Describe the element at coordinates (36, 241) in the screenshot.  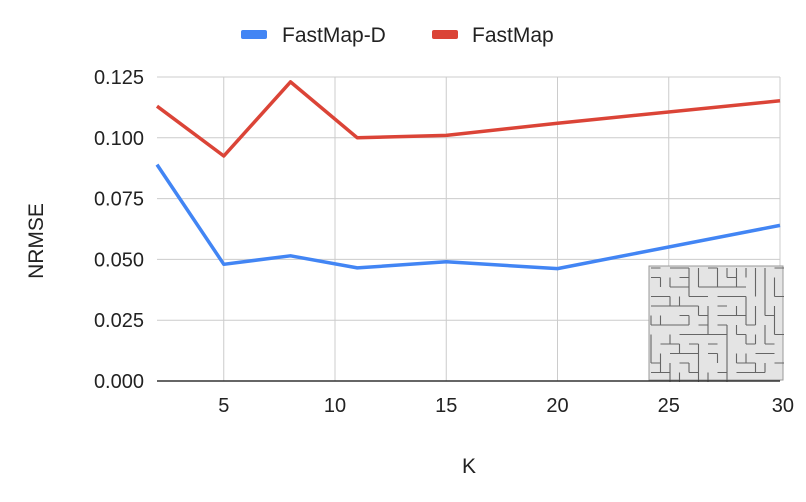
I see `y-axis-title: NRMSE` at that location.